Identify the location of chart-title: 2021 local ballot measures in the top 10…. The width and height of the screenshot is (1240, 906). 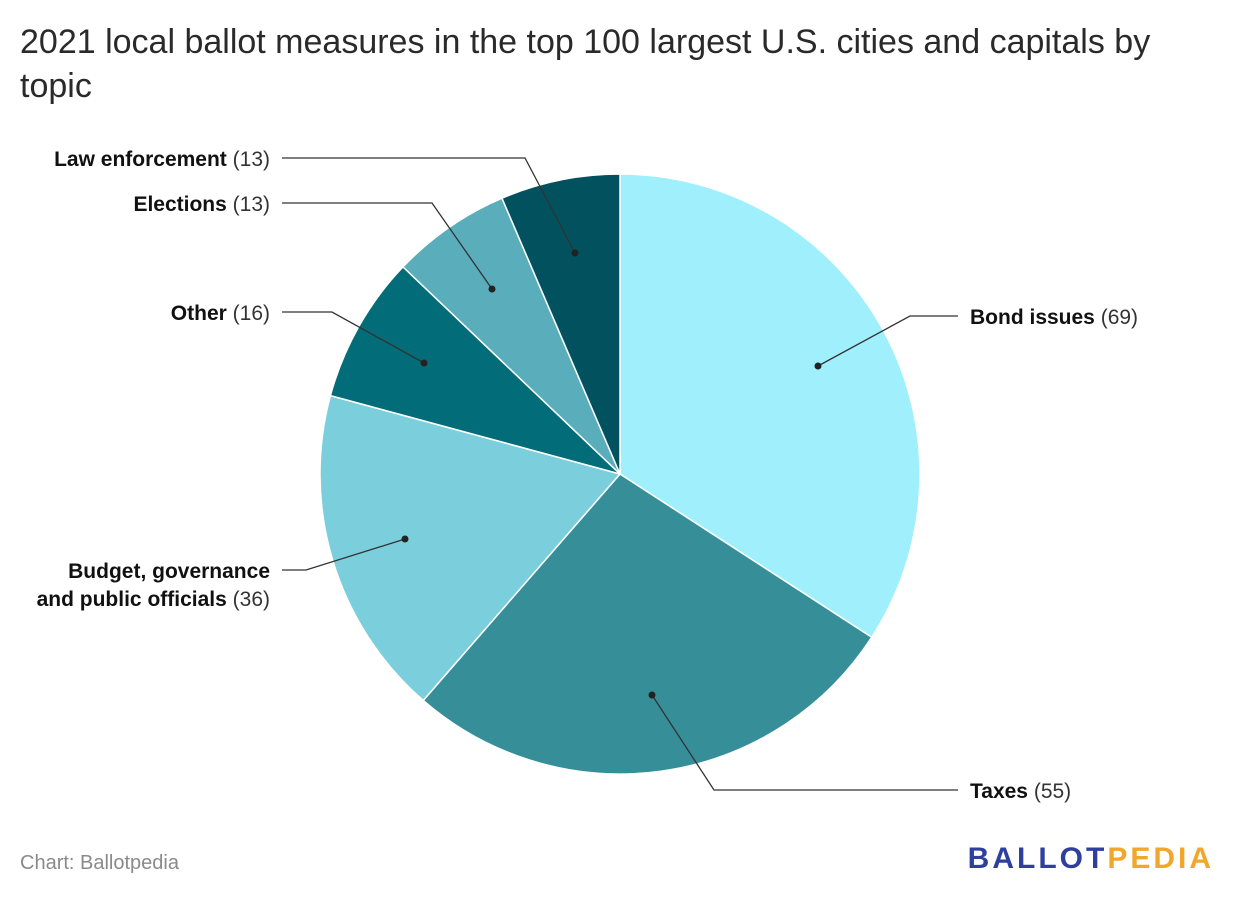
(585, 64).